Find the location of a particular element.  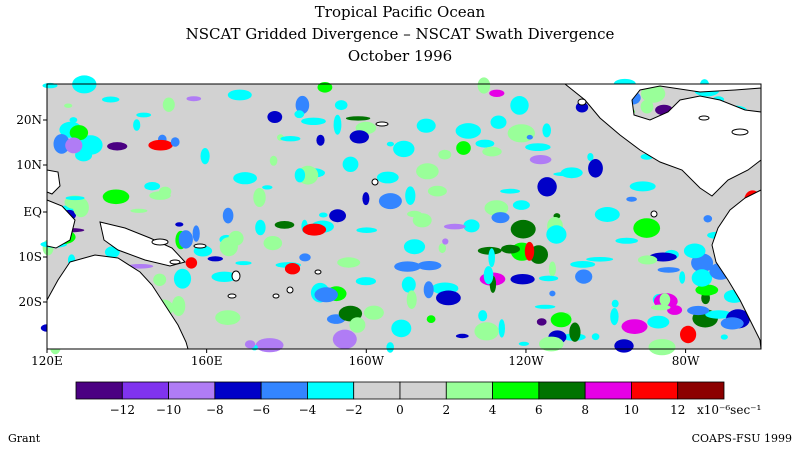

north-america-land is located at coordinates (662, 140).